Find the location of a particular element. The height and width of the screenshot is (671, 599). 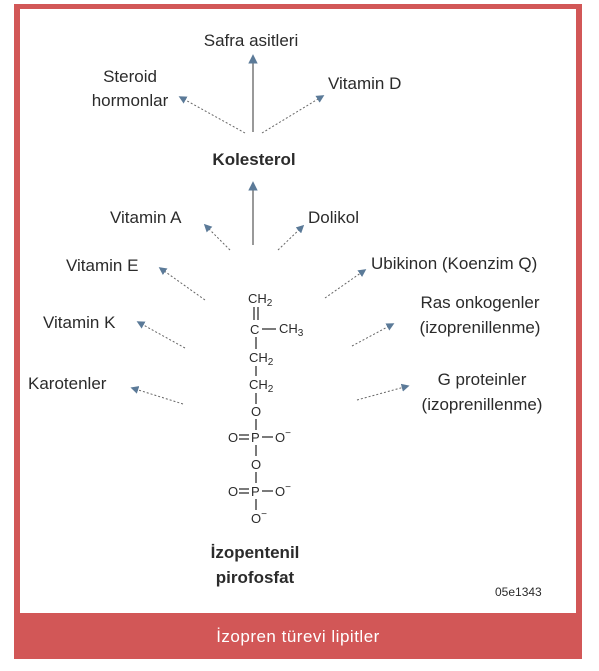

atom-p1-right: O− is located at coordinates (283, 436).